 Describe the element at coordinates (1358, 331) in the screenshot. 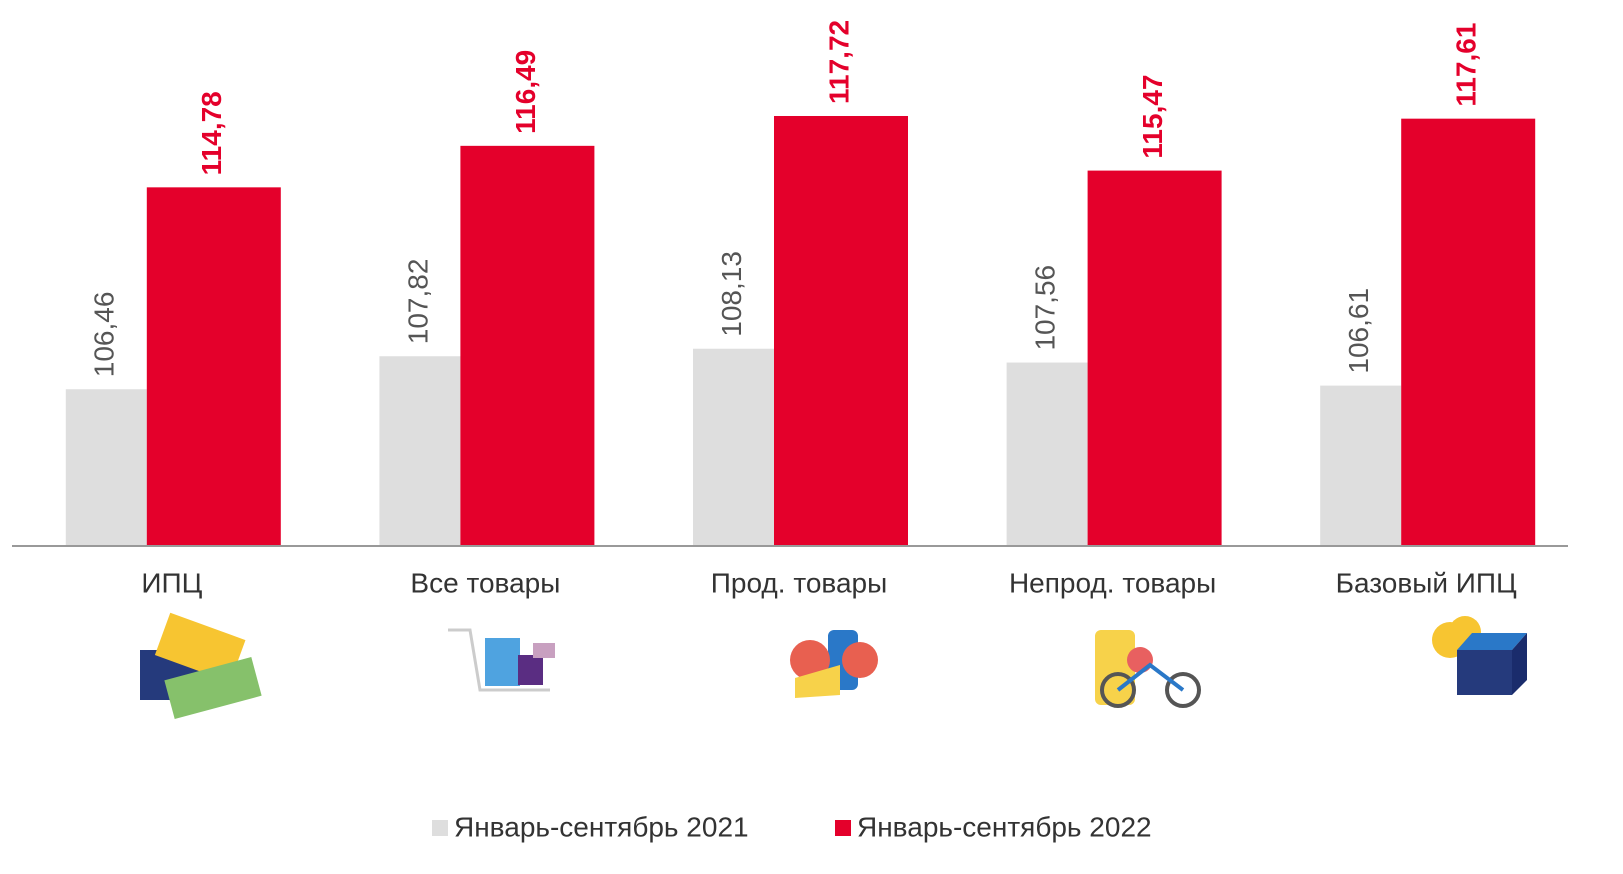

I see `value-label: 106,61` at that location.